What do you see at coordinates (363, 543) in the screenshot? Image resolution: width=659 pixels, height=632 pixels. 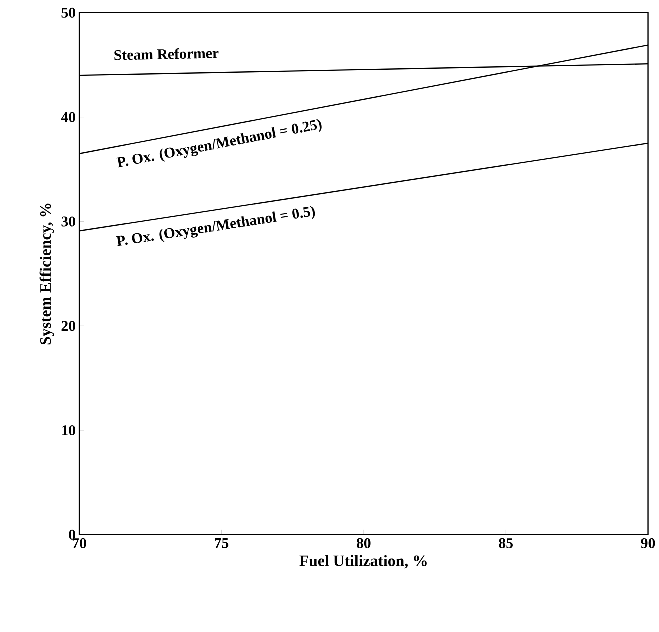 I see `x-tick-label: 80` at bounding box center [363, 543].